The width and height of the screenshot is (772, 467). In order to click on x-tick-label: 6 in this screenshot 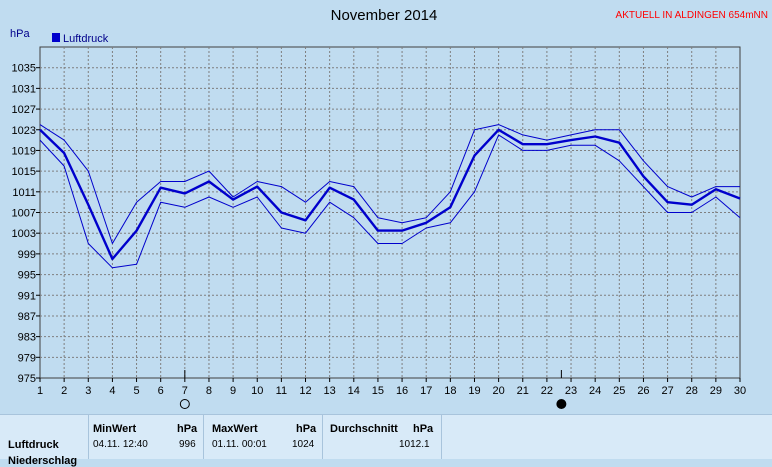, I will do `click(161, 391)`.